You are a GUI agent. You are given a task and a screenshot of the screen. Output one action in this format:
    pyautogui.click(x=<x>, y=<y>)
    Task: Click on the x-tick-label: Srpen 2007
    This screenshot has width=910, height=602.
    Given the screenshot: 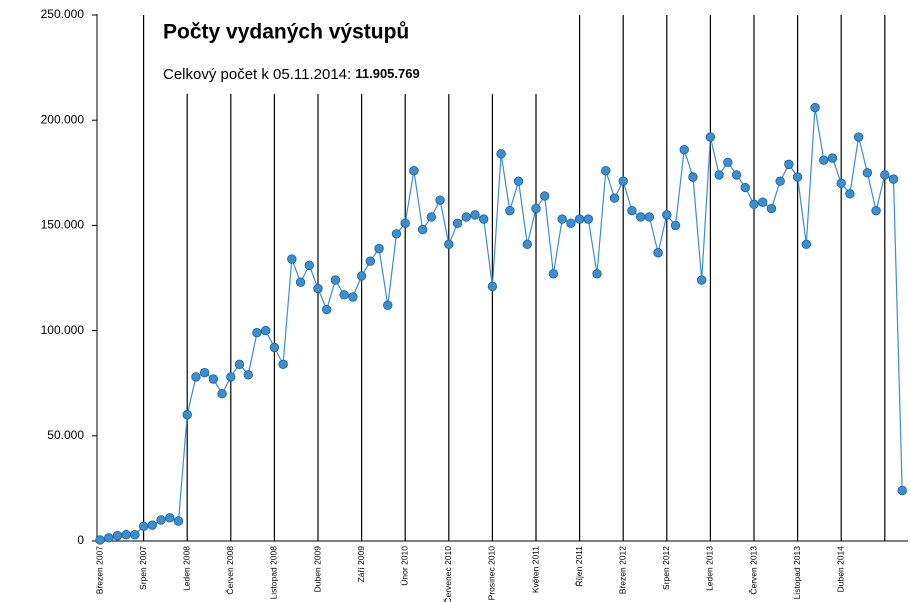 What is the action you would take?
    pyautogui.click(x=143, y=568)
    